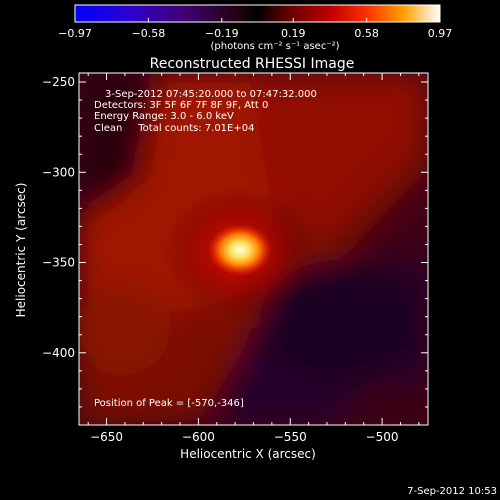 Image resolution: width=500 pixels, height=500 pixels. What do you see at coordinates (149, 33) in the screenshot?
I see `colorbar-tick-label: −0.58` at bounding box center [149, 33].